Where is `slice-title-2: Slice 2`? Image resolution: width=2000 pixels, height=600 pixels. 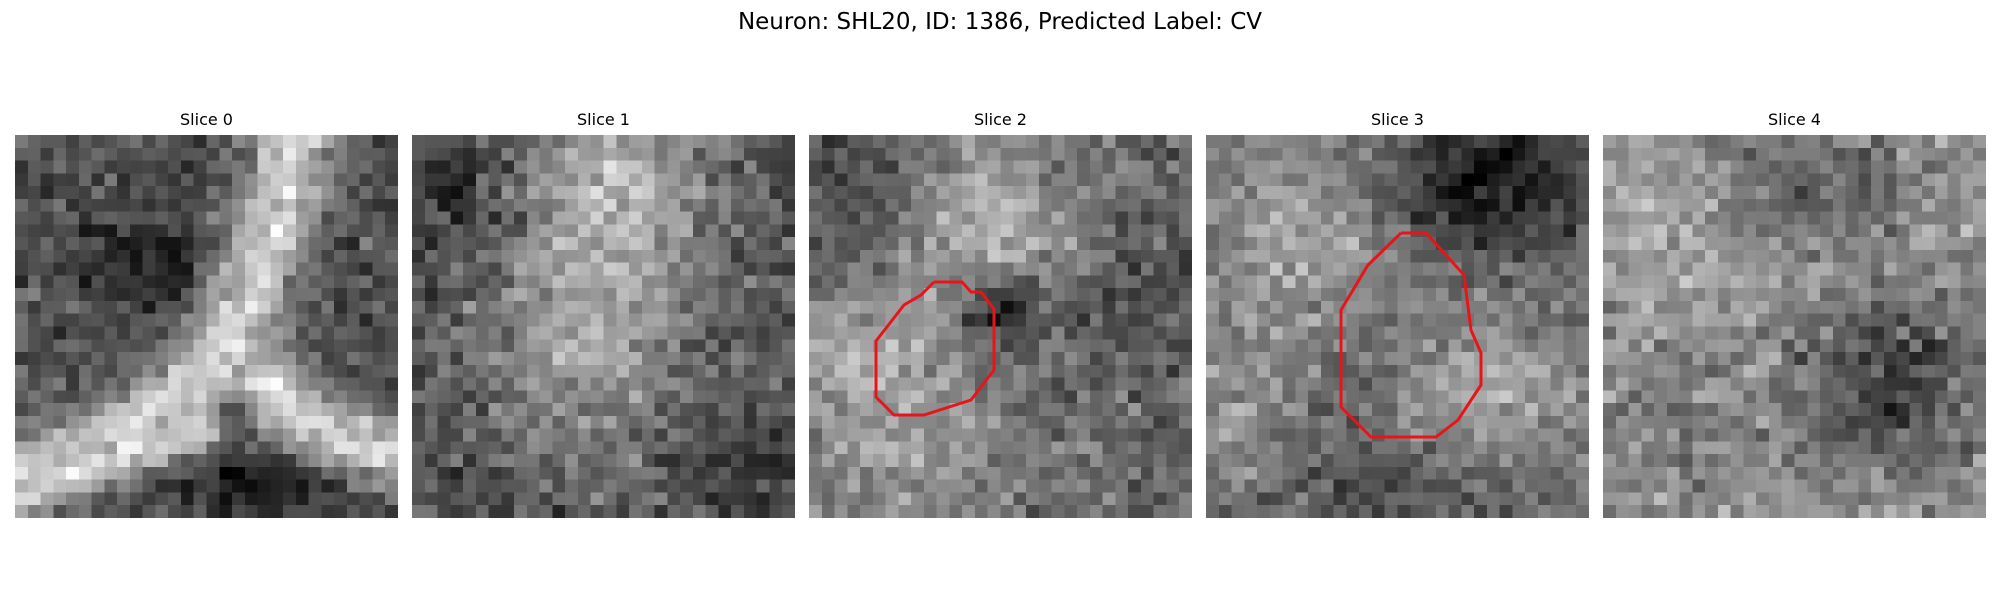
slice-title-2: Slice 2 is located at coordinates (1000, 120).